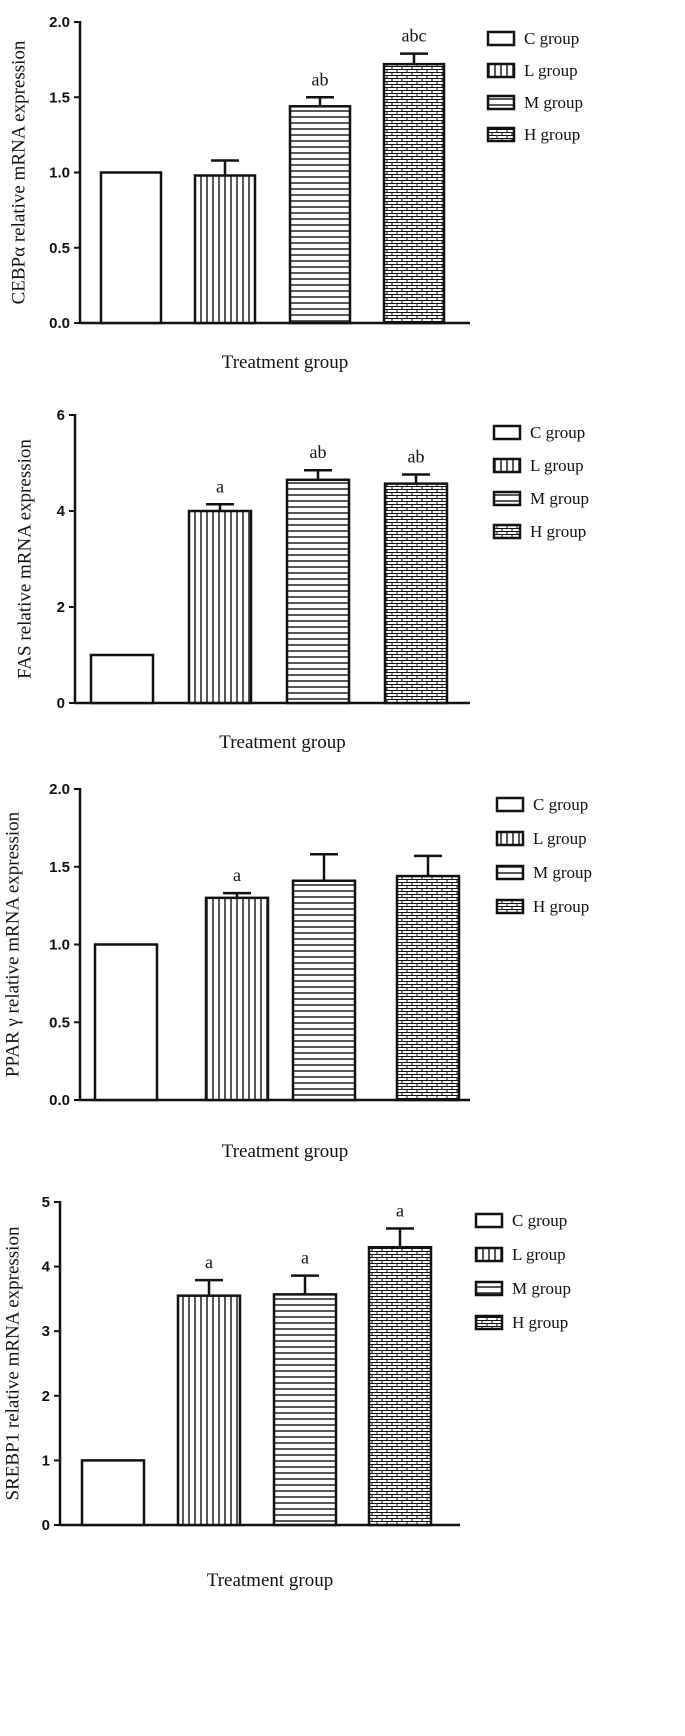 This screenshot has height=1736, width=685. What do you see at coordinates (414, 36) in the screenshot?
I see `significance-label-h-group: abc` at bounding box center [414, 36].